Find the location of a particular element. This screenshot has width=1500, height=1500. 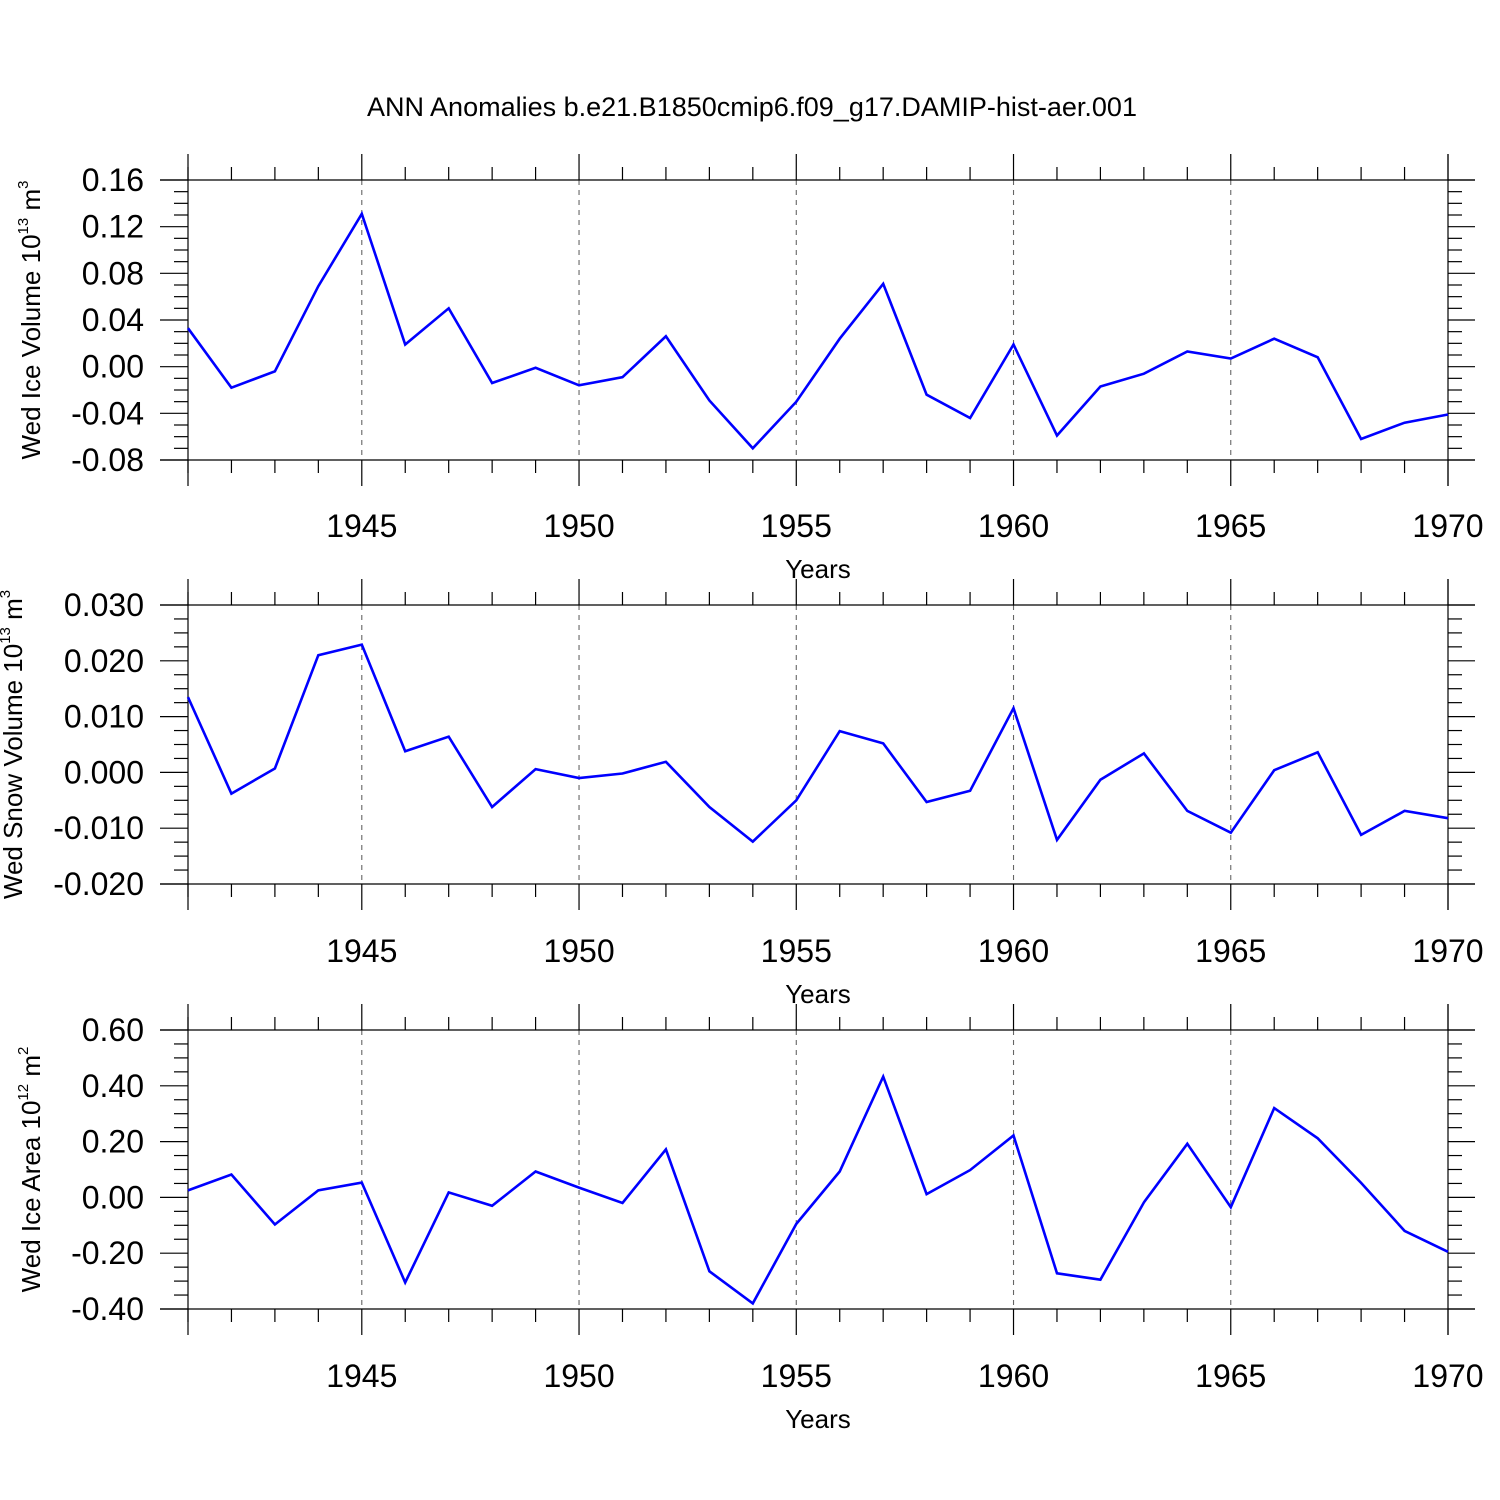

y-tick-label: -0.08 is located at coordinates (107, 460).